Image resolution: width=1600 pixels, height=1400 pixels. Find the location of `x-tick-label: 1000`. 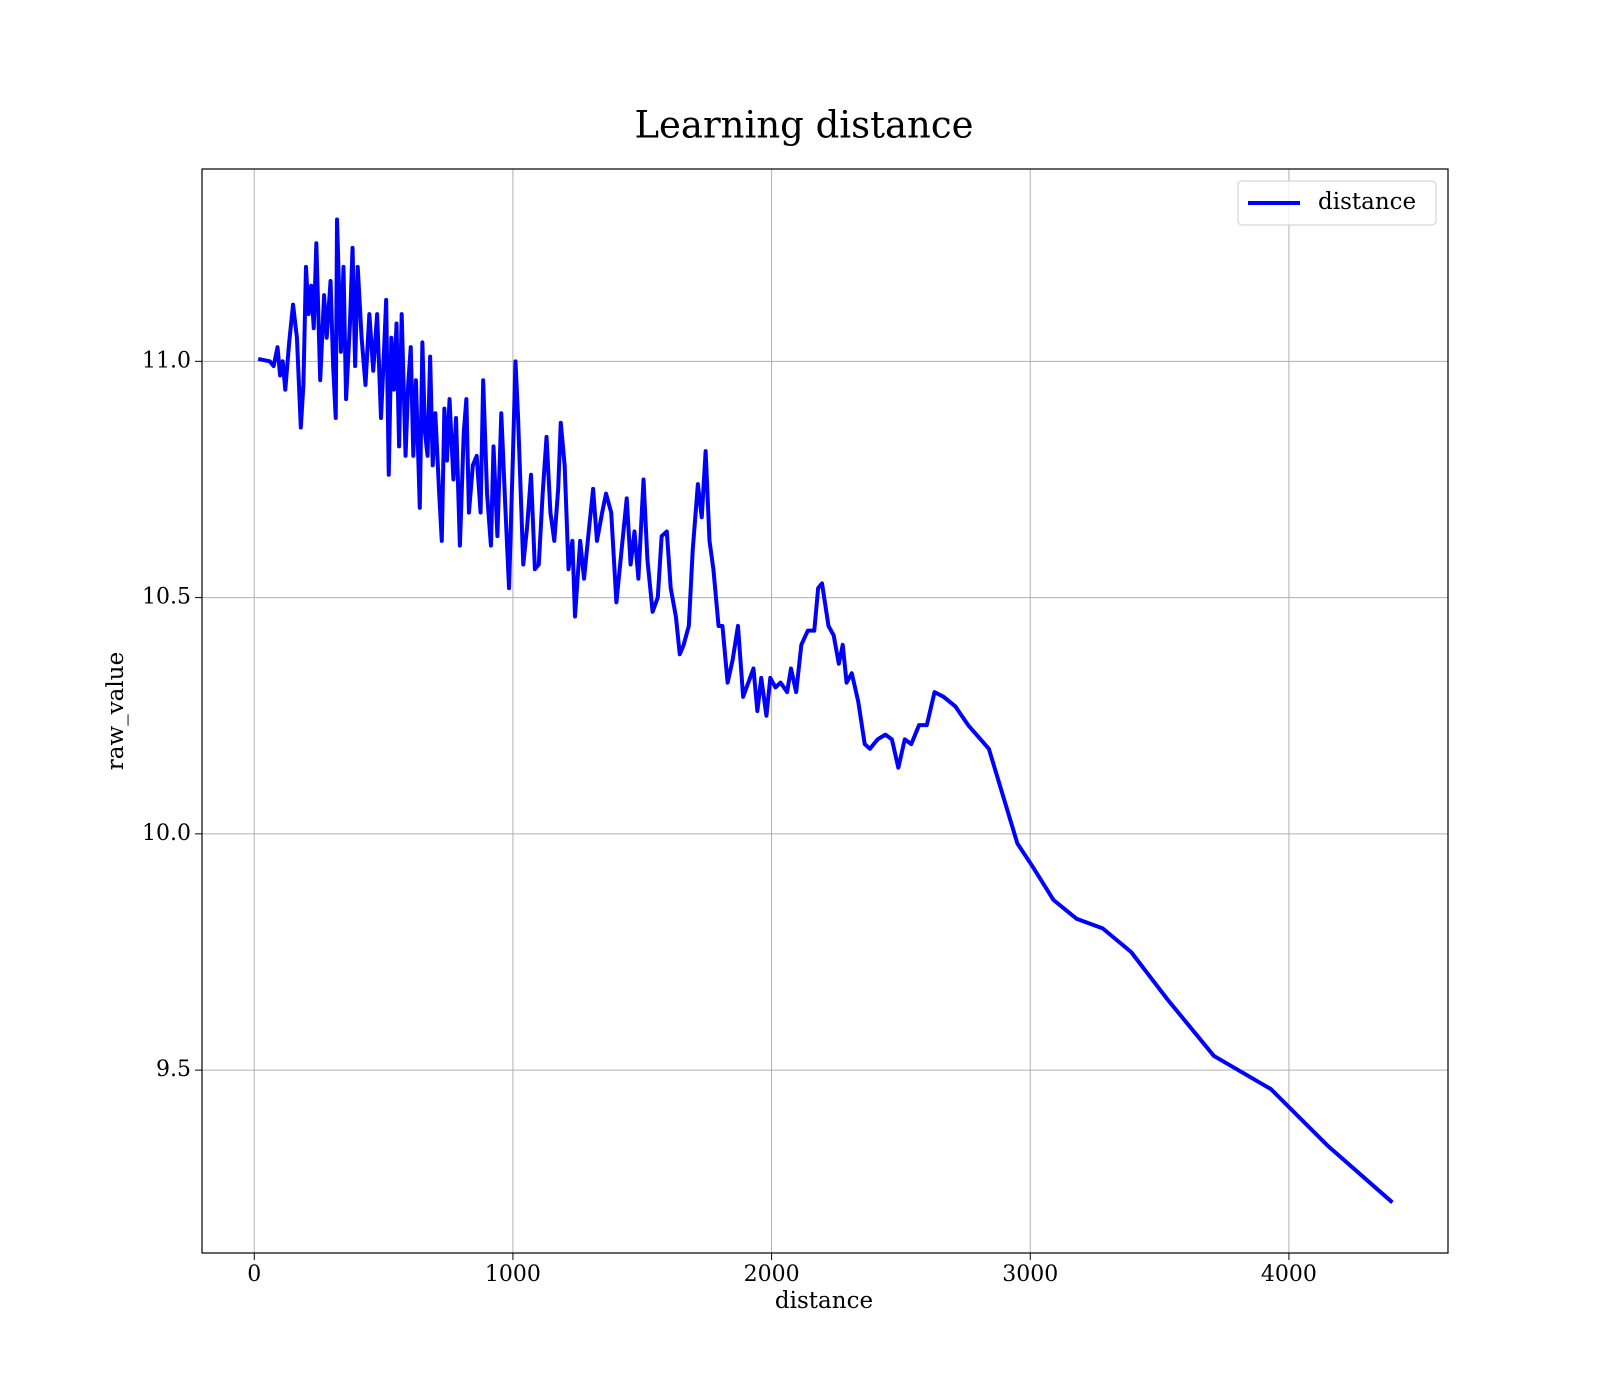

x-tick-label: 1000 is located at coordinates (513, 1274).